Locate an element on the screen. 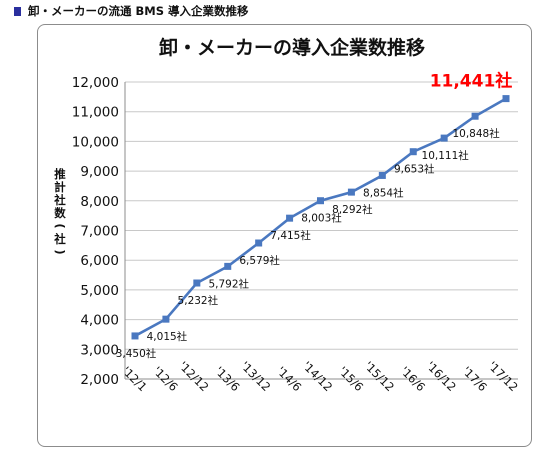 The width and height of the screenshot is (544, 453). y-tick-label: 7,000 is located at coordinates (99, 232).